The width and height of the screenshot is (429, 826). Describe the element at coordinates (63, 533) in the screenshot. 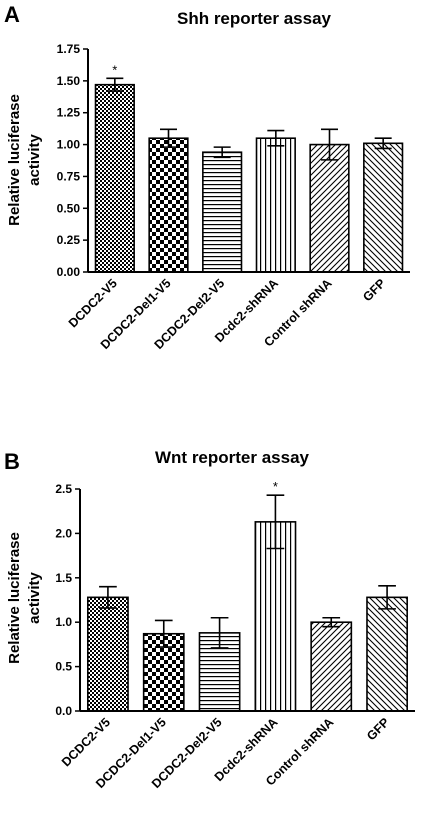

I see `y-tick-label: 2.0` at that location.